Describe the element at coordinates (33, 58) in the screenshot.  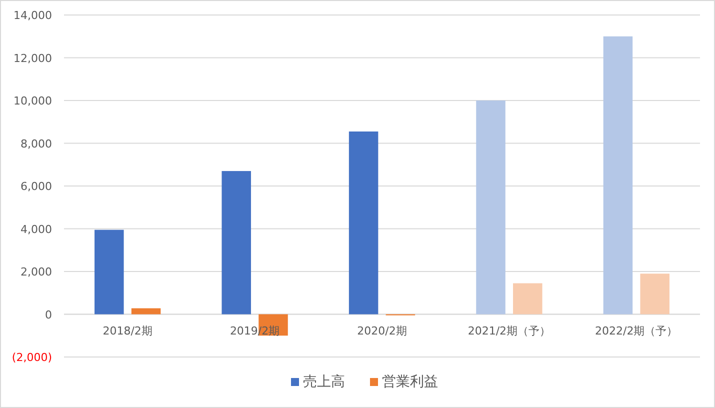
I see `y-tick-label: 12,000` at that location.